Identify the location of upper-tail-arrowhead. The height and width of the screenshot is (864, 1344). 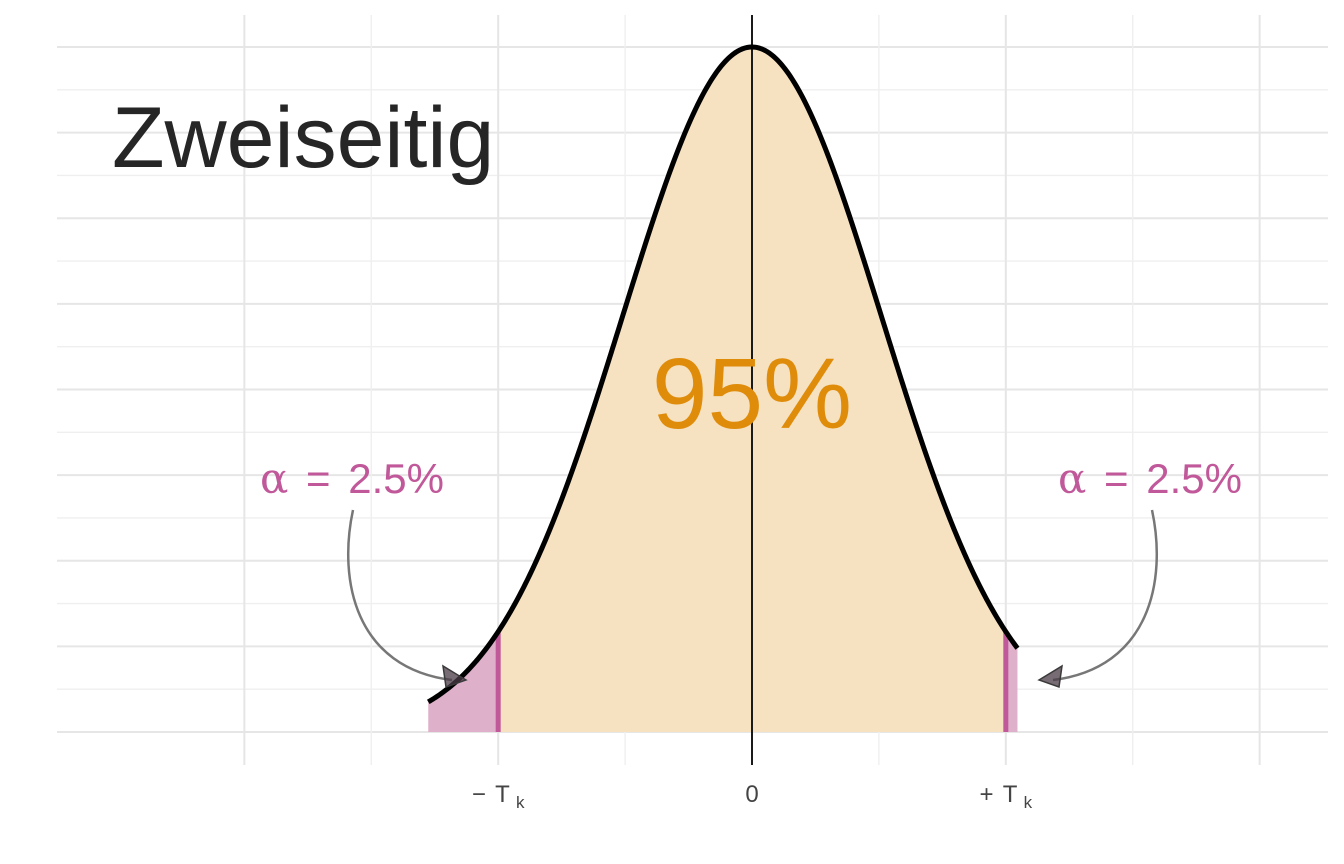
(1050, 676).